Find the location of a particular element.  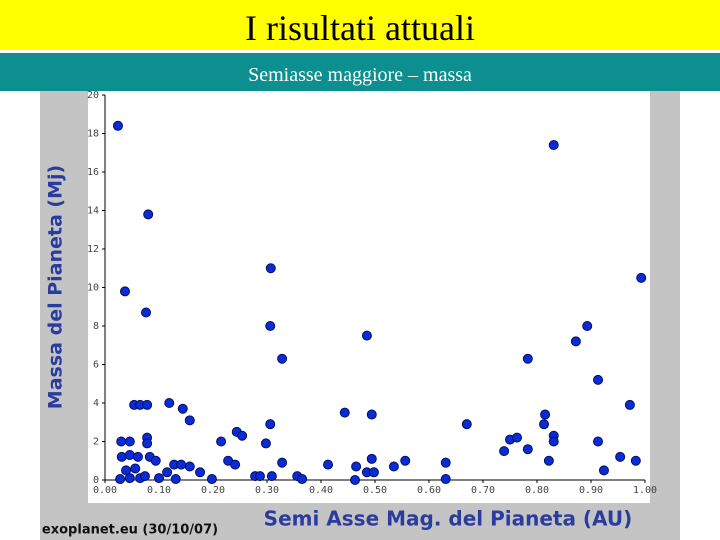

y-tick-label: 18 is located at coordinates (93, 134).